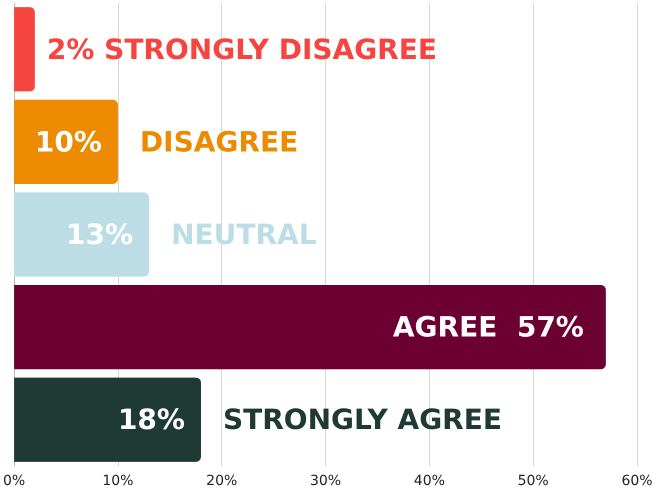 This screenshot has height=492, width=657. What do you see at coordinates (429, 481) in the screenshot?
I see `x-tick-label: 40%` at bounding box center [429, 481].